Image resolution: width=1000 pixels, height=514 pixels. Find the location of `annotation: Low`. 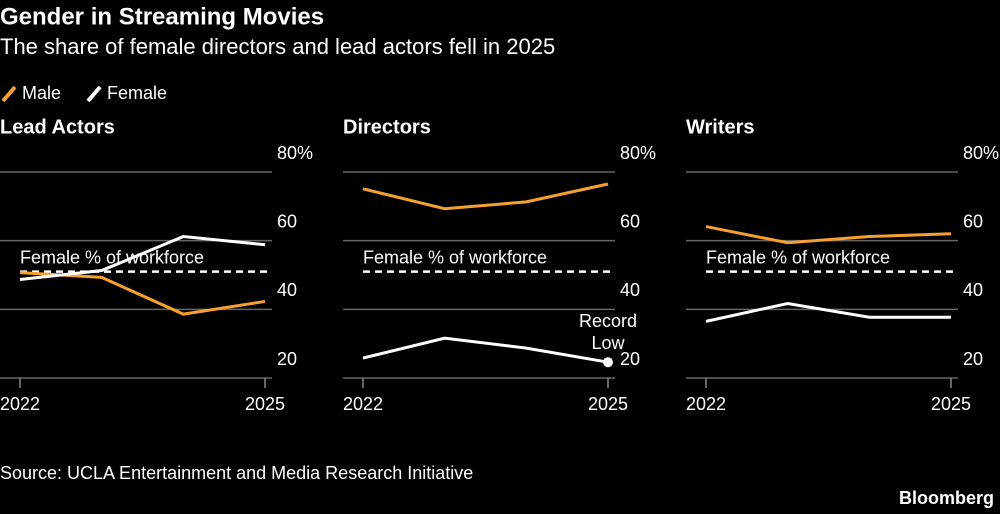

annotation: Low is located at coordinates (608, 343).